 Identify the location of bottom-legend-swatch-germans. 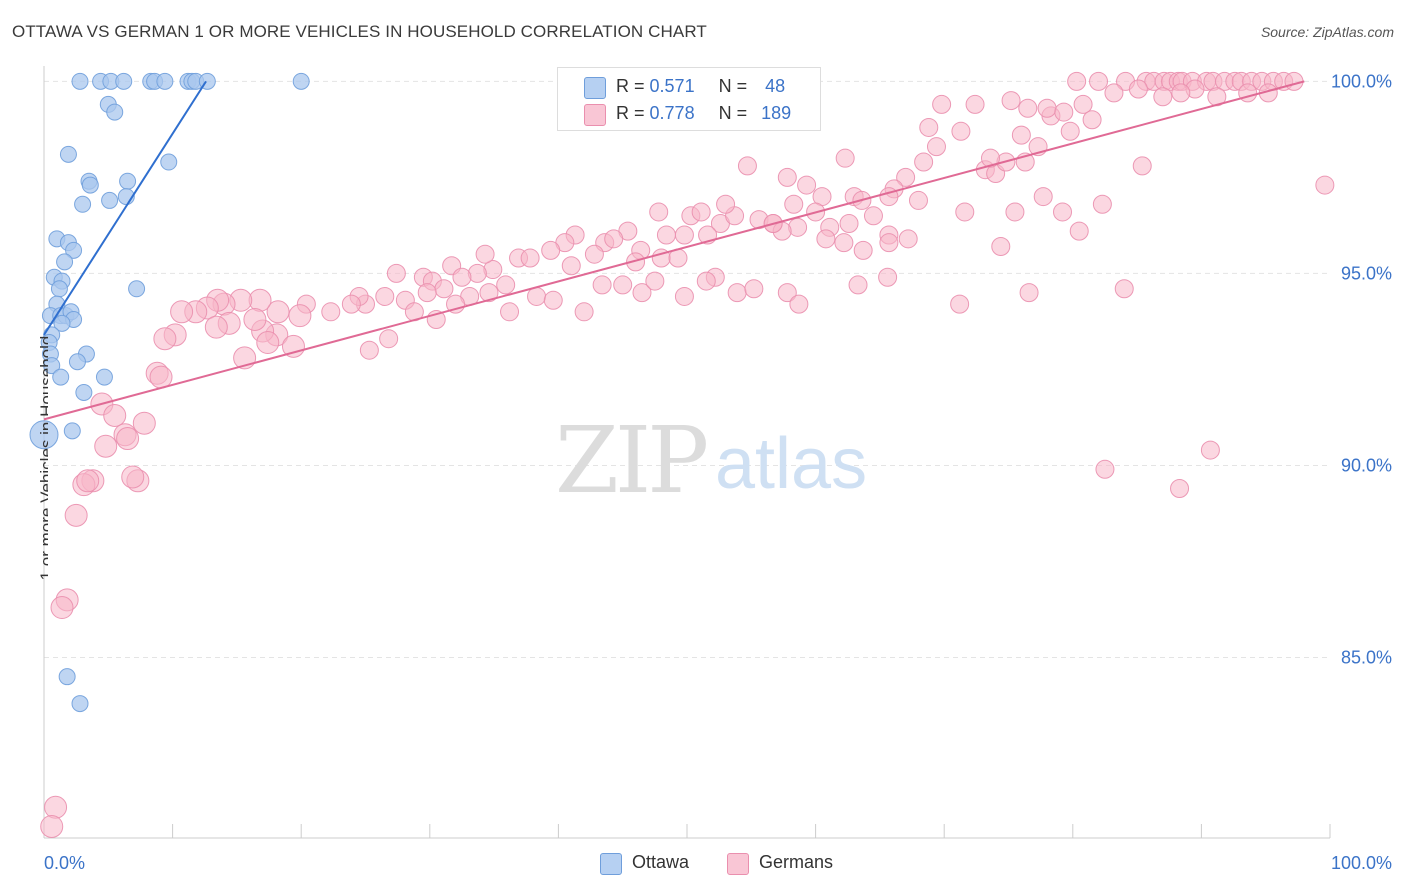
(738, 864).